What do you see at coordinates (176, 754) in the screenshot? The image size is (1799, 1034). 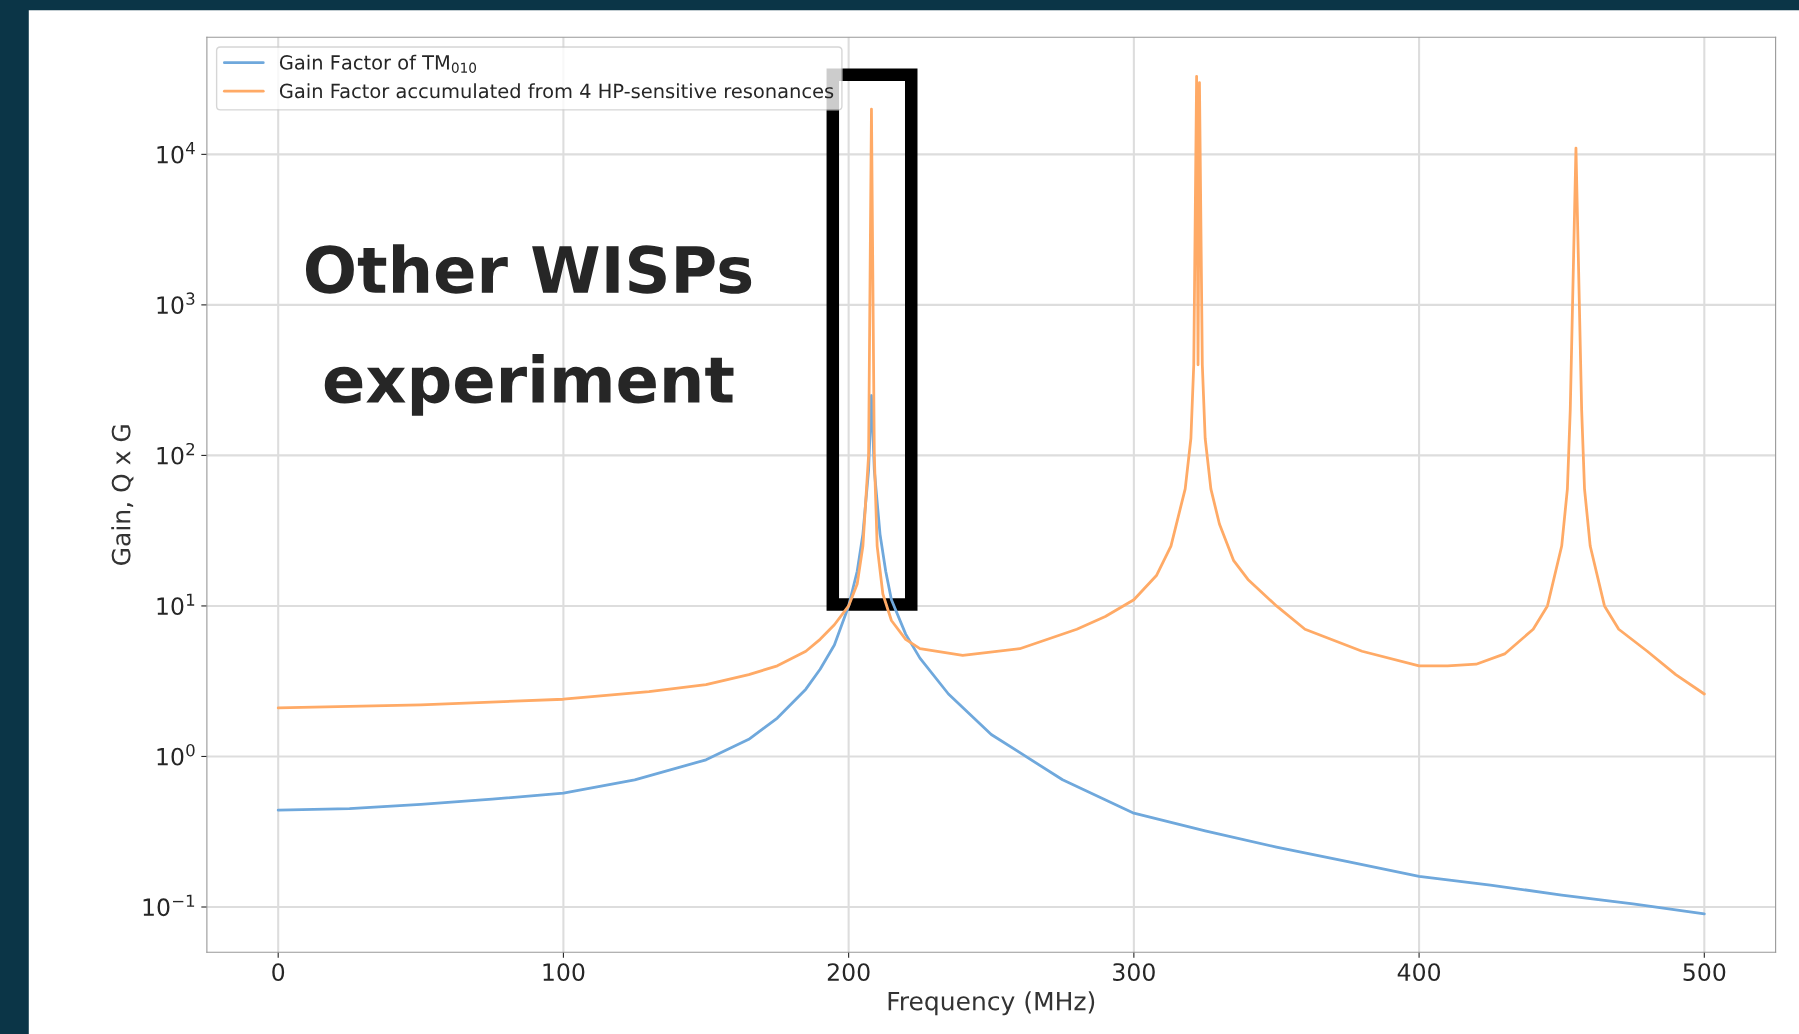 I see `y-tick-label: 10$^{0}$` at bounding box center [176, 754].